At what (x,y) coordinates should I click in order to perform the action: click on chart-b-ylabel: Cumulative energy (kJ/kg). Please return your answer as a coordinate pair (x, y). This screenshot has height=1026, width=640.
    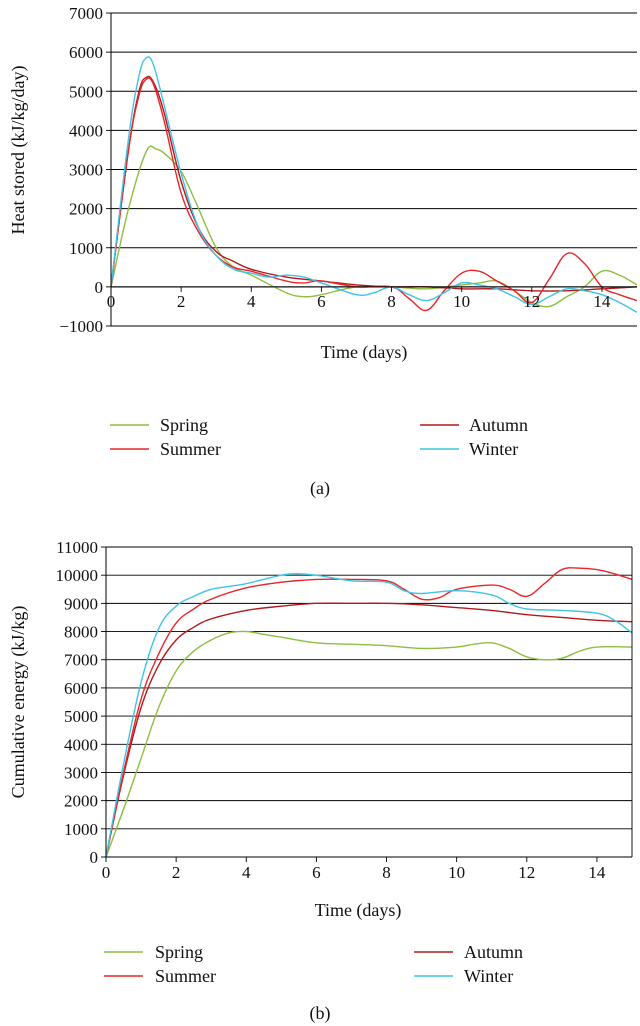
    Looking at the image, I should click on (18, 702).